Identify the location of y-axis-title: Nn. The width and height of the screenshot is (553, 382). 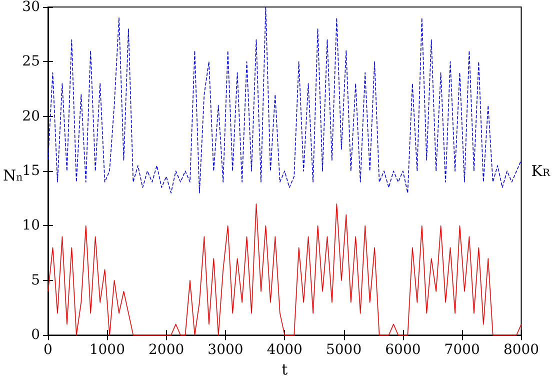
(13, 175).